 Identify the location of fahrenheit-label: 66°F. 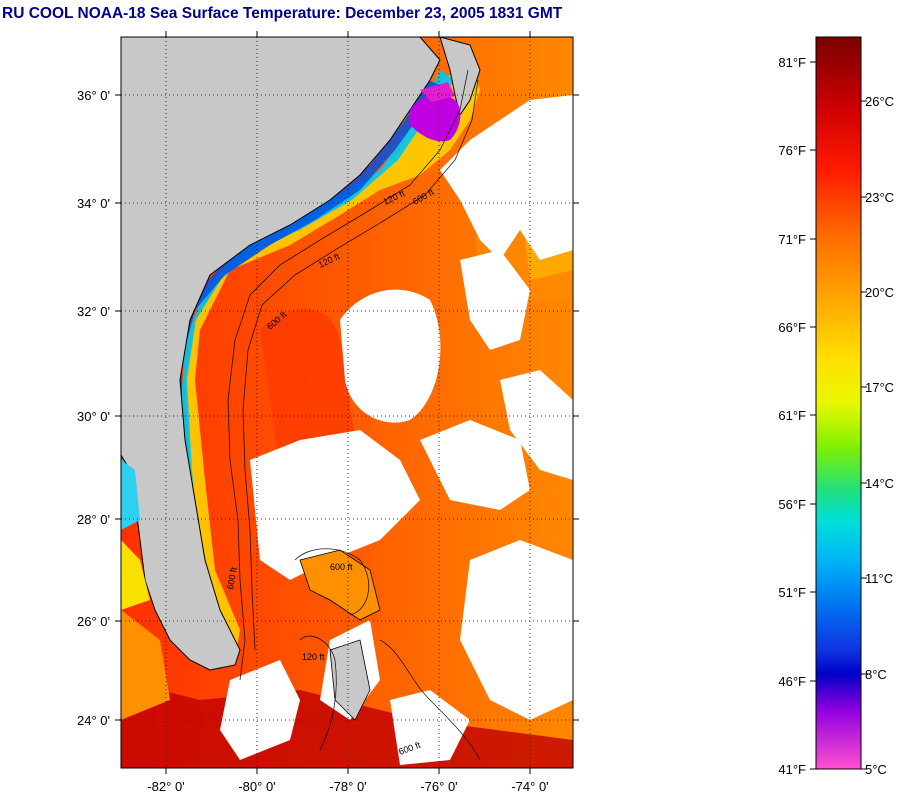
(792, 327).